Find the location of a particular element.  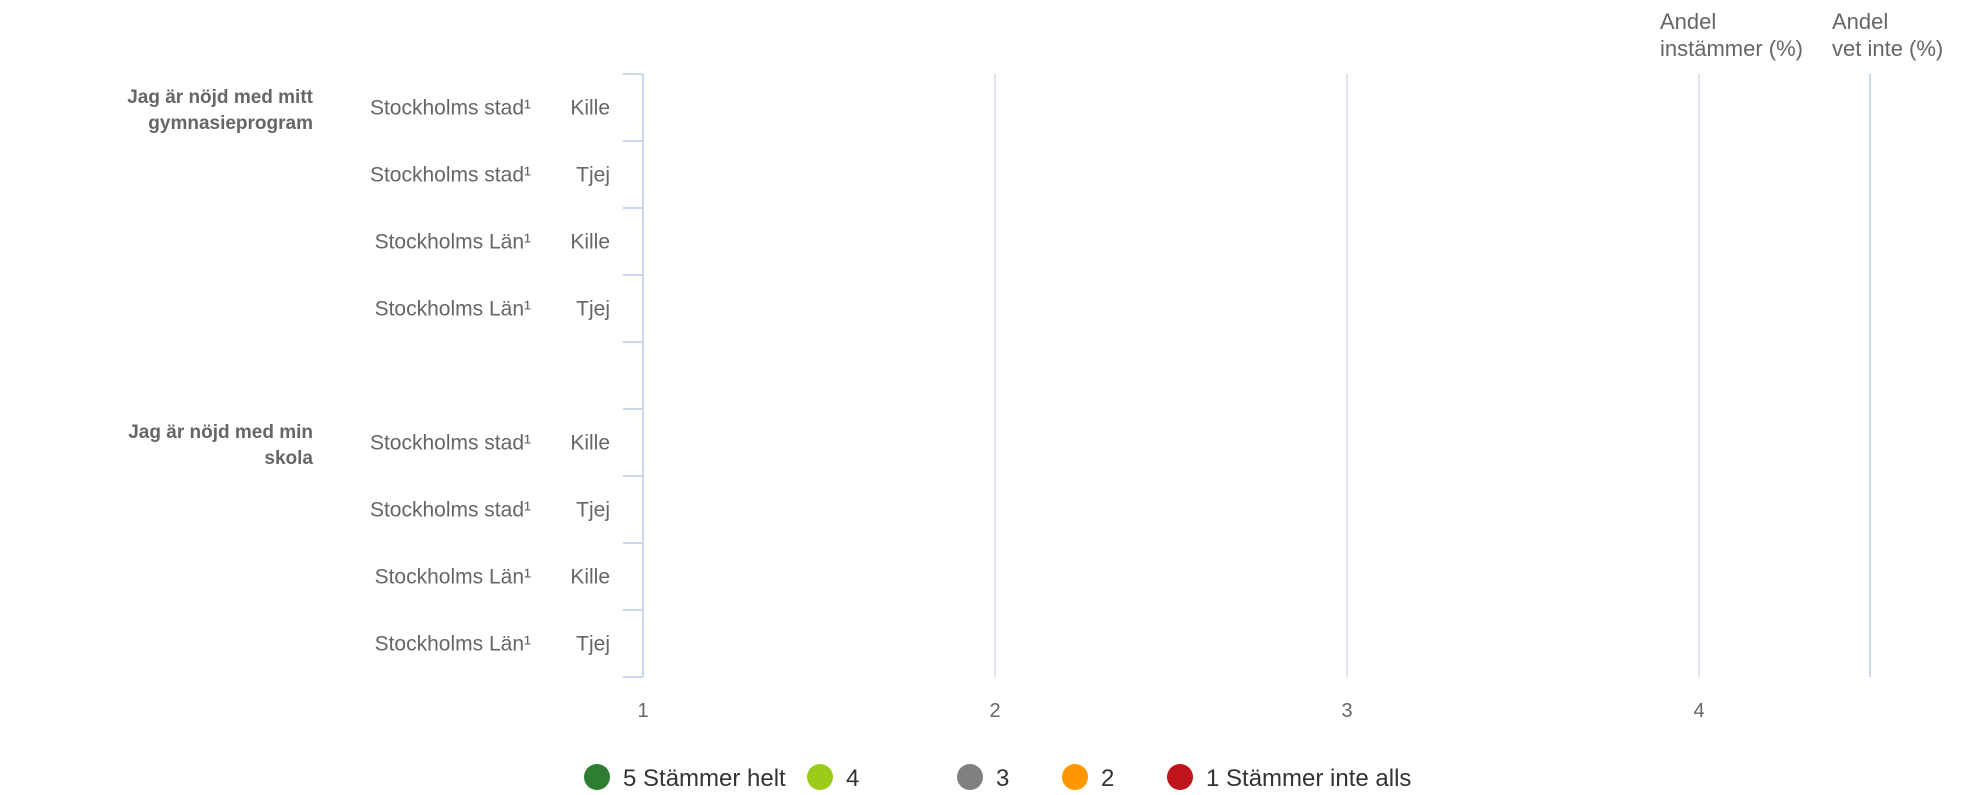

question-label: Jag är nöjd med min skola is located at coordinates (220, 445).